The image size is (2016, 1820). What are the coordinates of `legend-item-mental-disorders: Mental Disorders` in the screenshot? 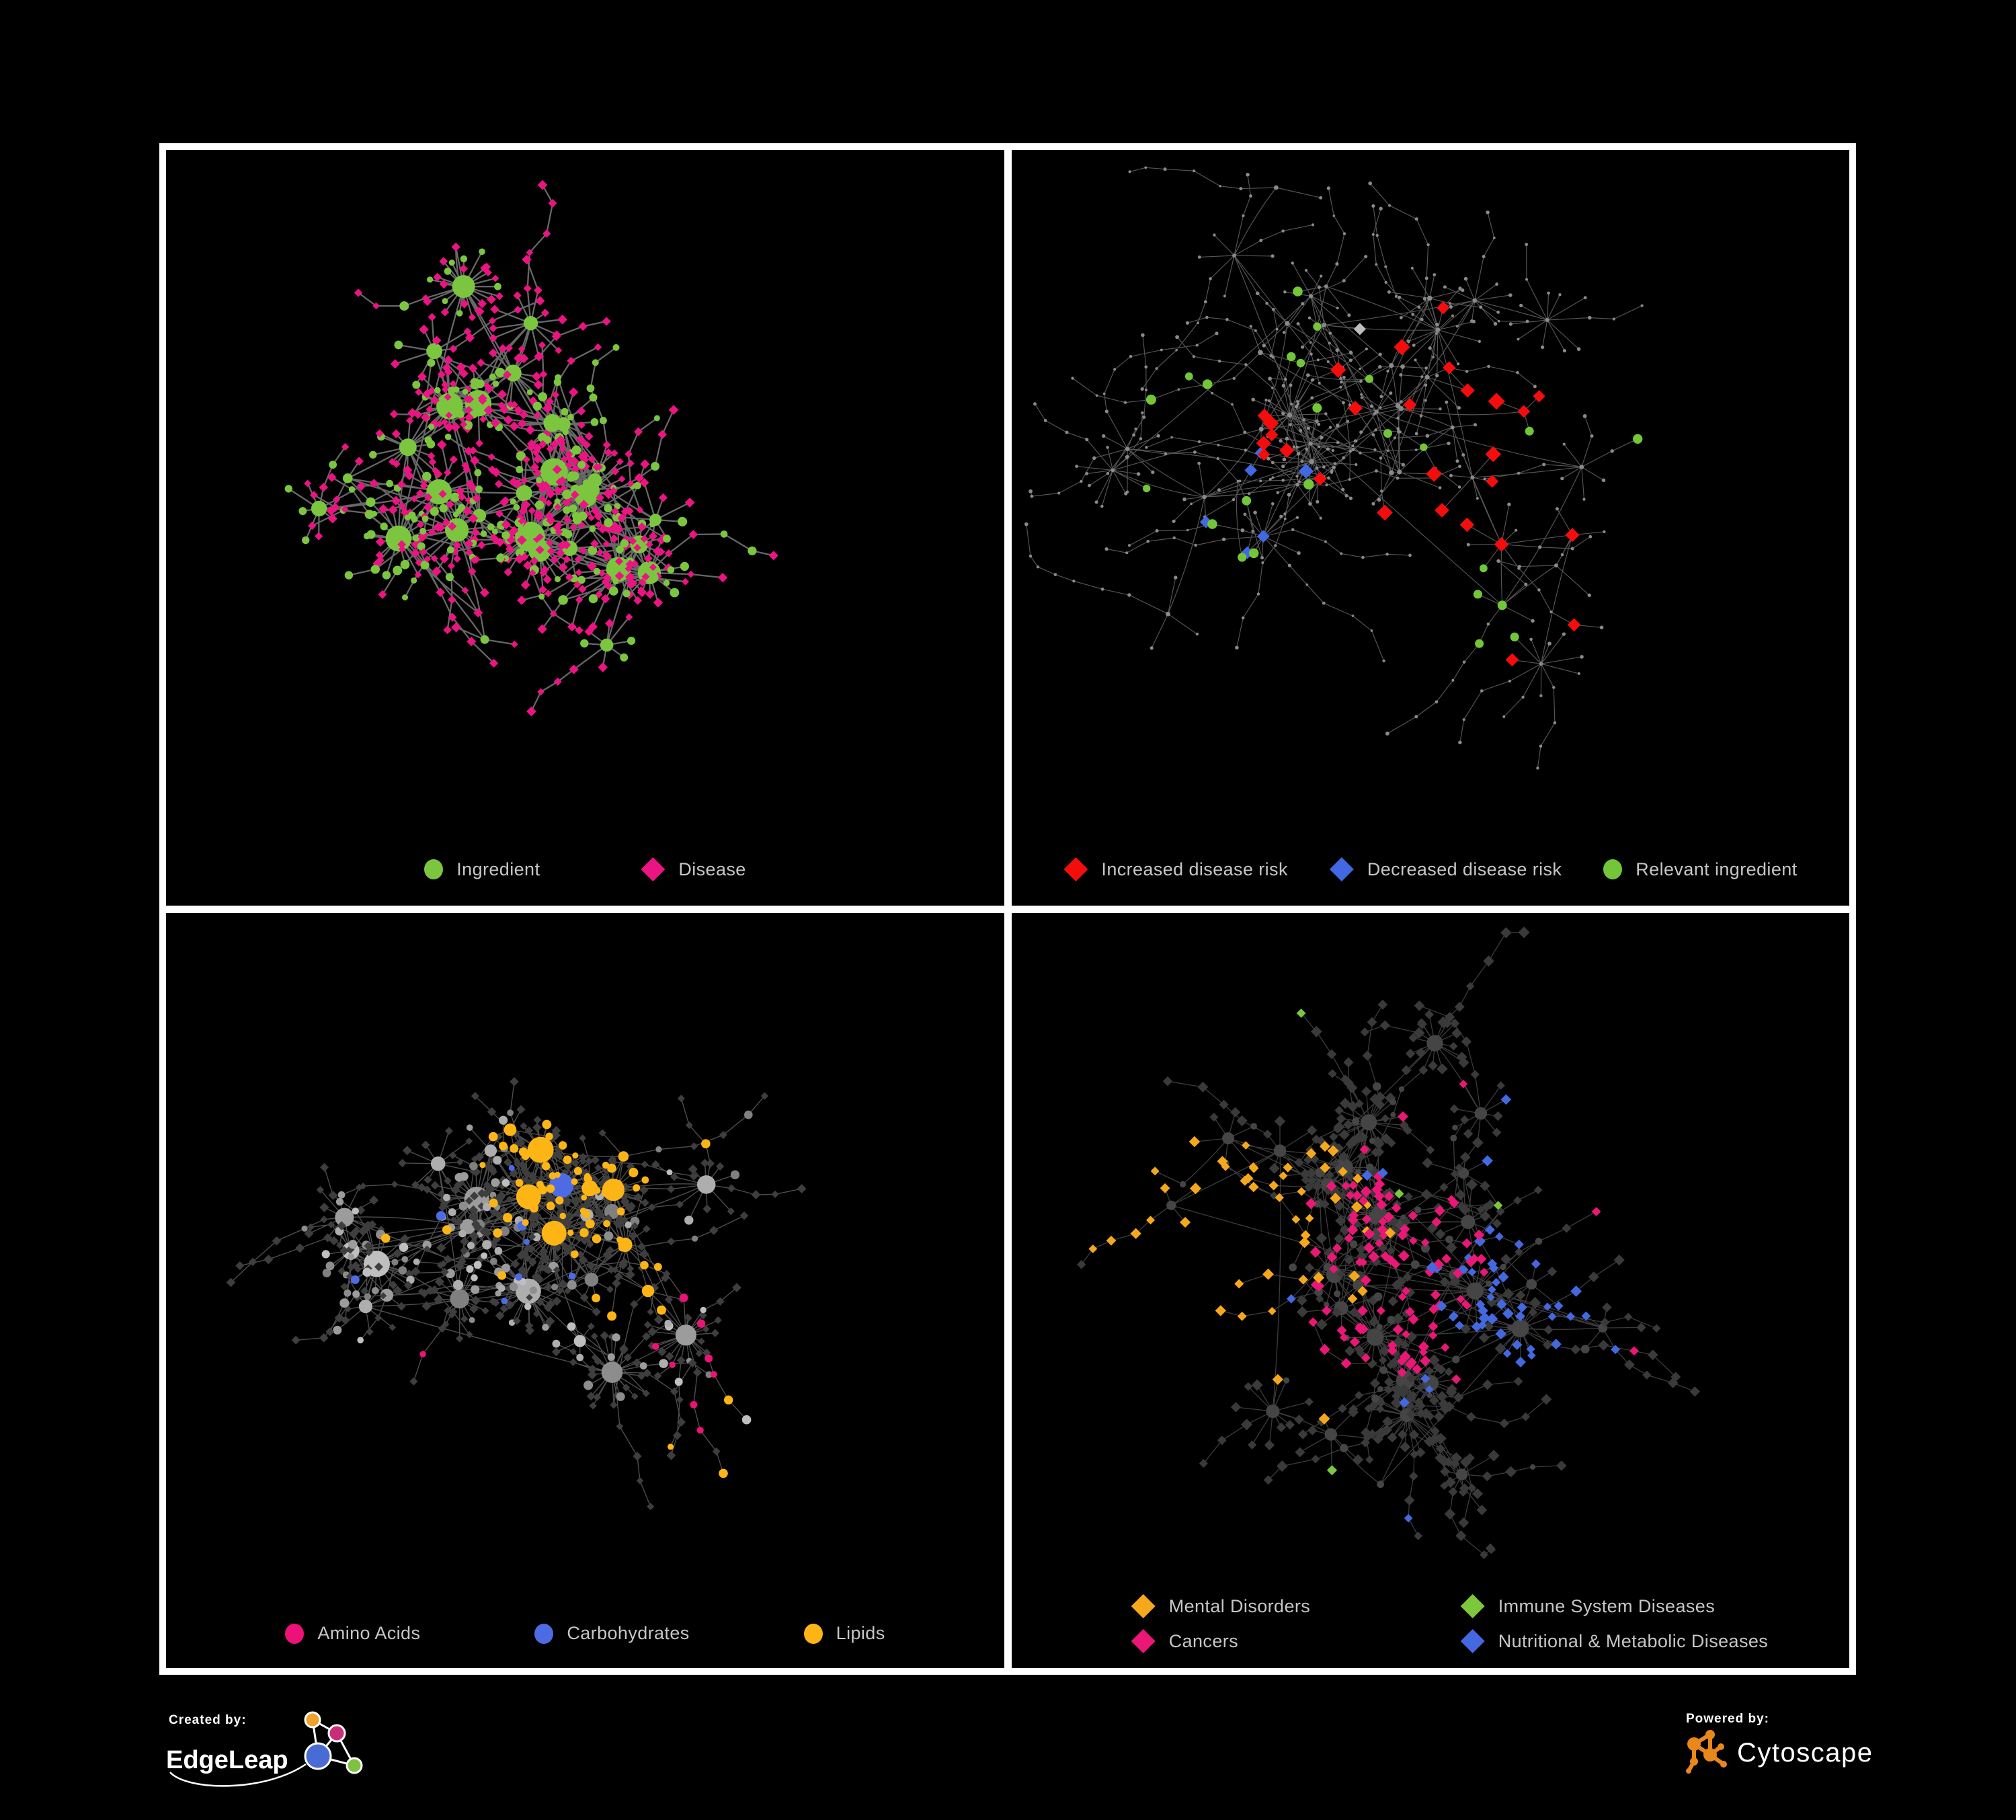 It's located at (1220, 1606).